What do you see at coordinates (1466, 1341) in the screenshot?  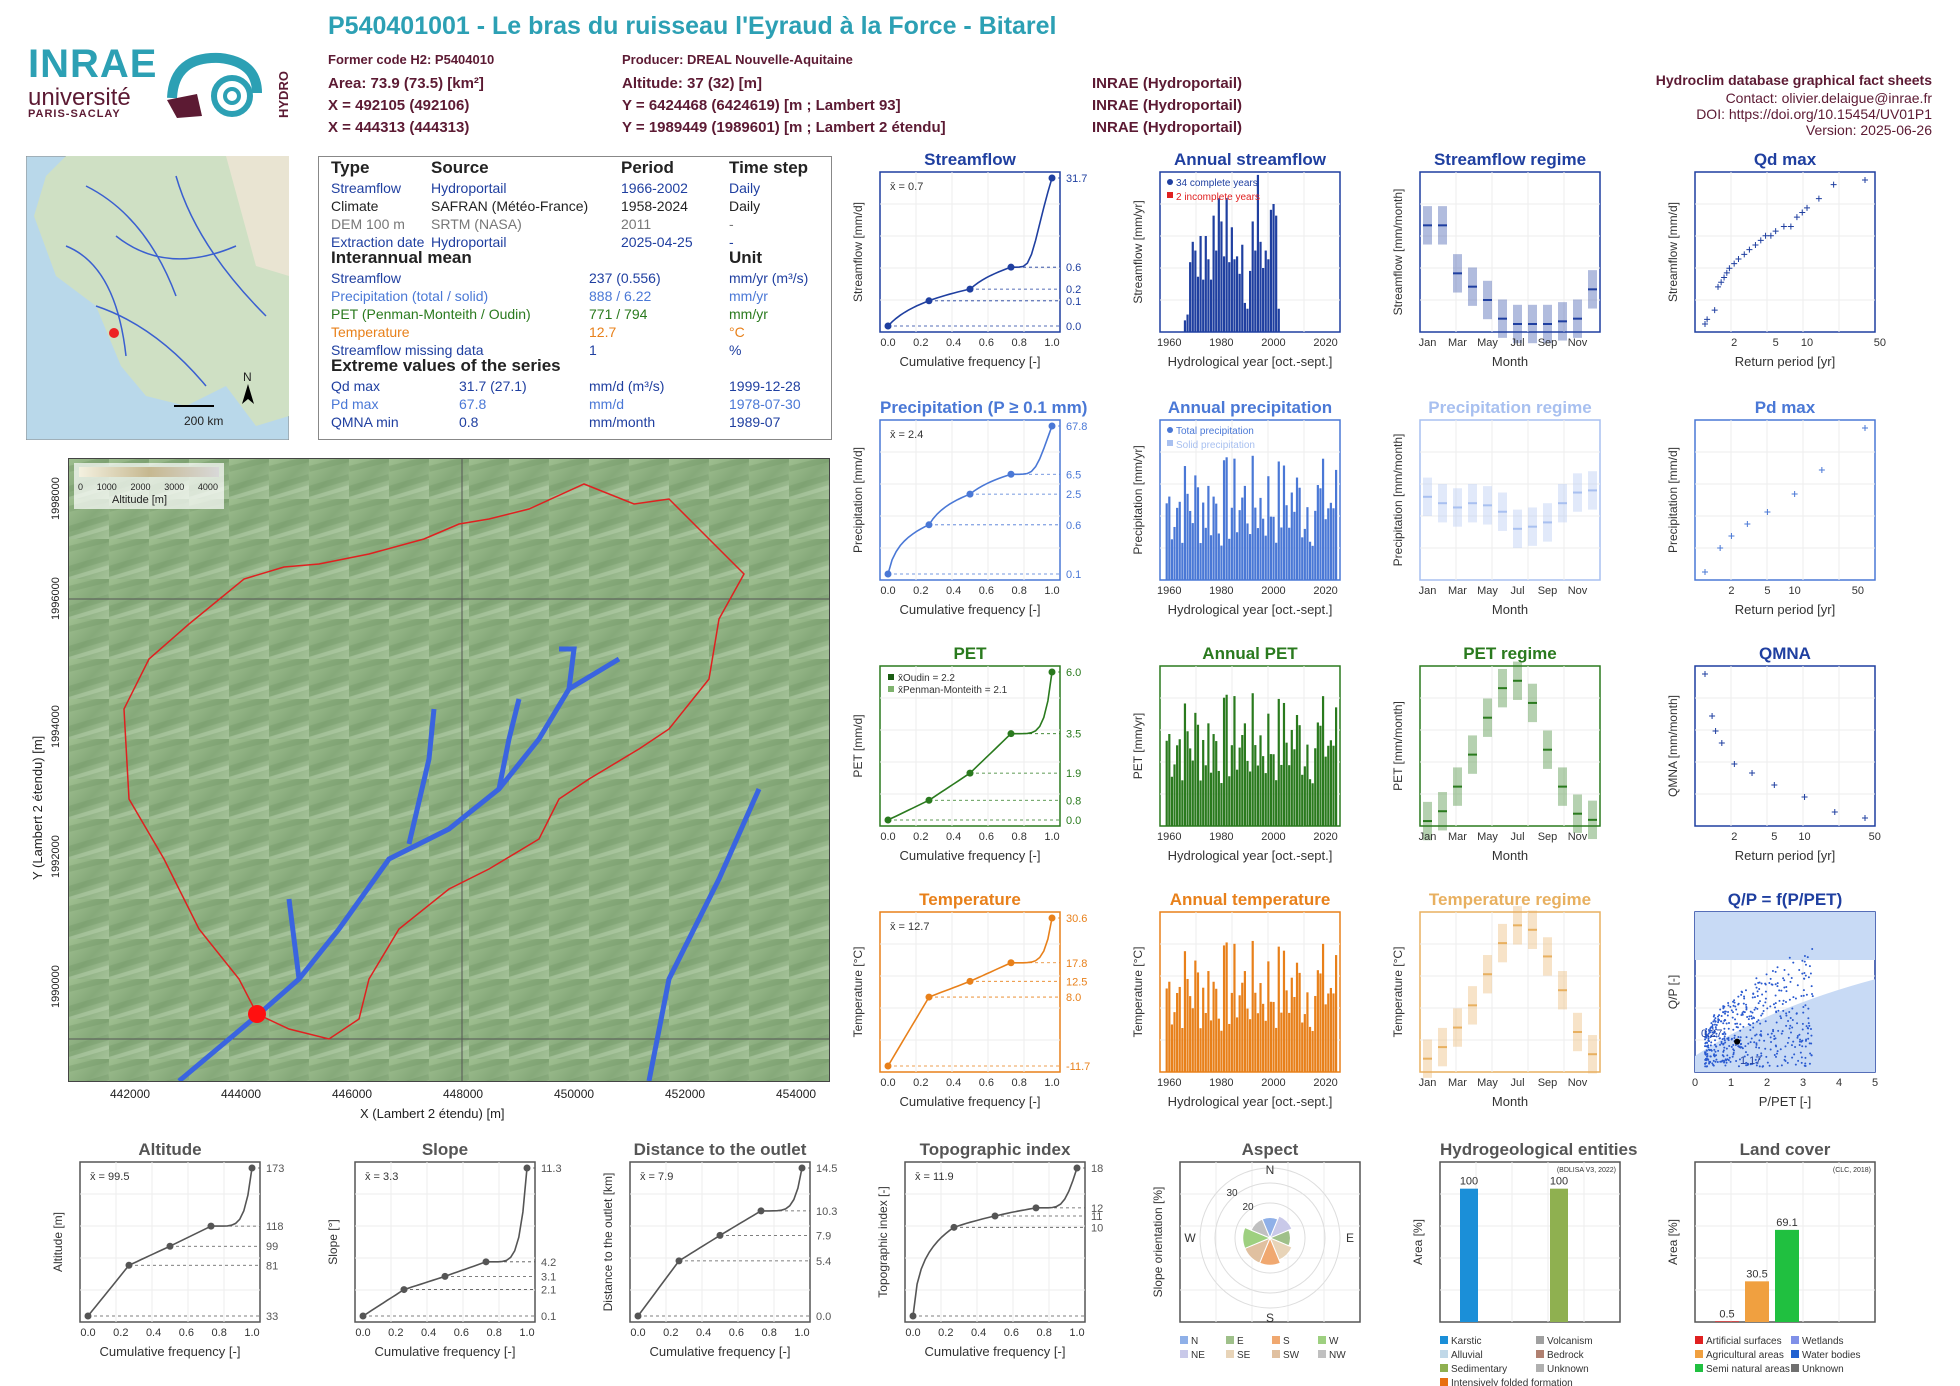 I see `legend-label: Karstic` at bounding box center [1466, 1341].